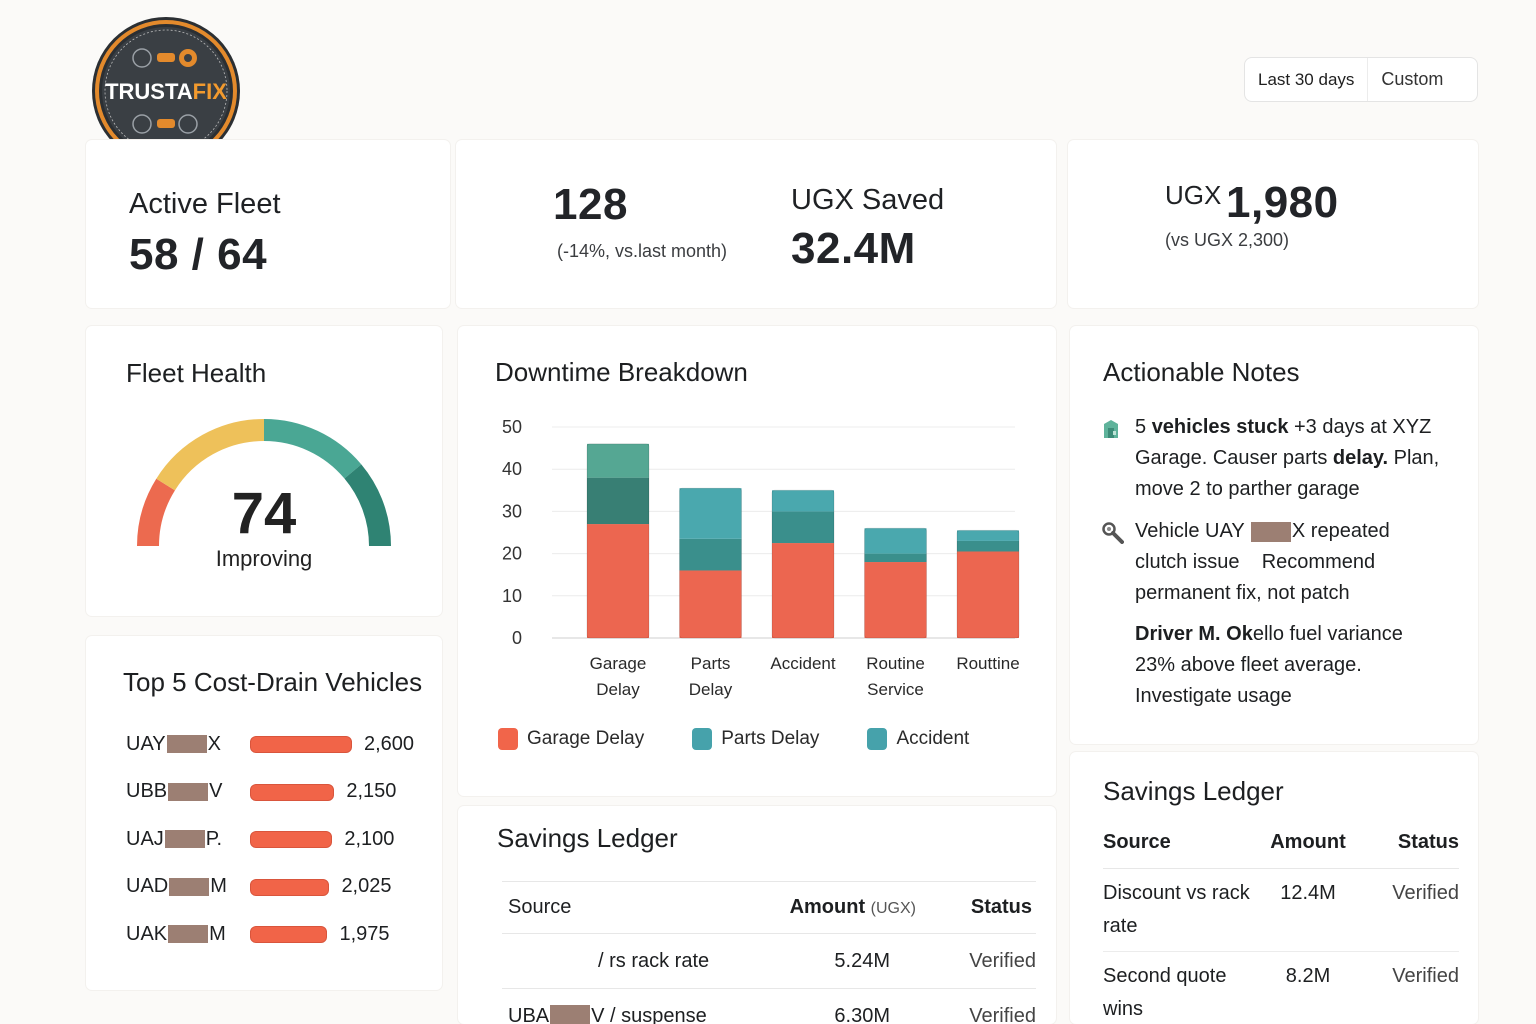 The width and height of the screenshot is (1536, 1024). Describe the element at coordinates (512, 469) in the screenshot. I see `y-tick-label: 40` at that location.